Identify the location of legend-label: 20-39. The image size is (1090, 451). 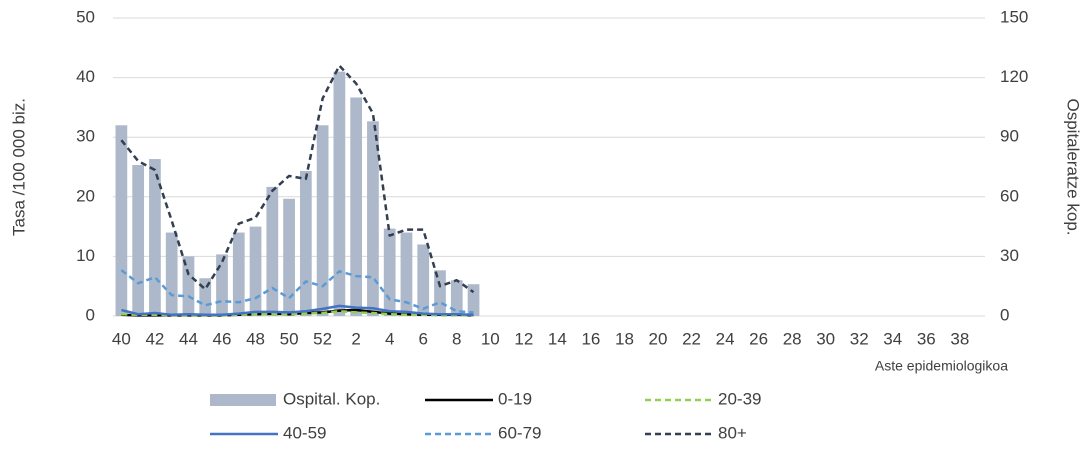
(739, 398).